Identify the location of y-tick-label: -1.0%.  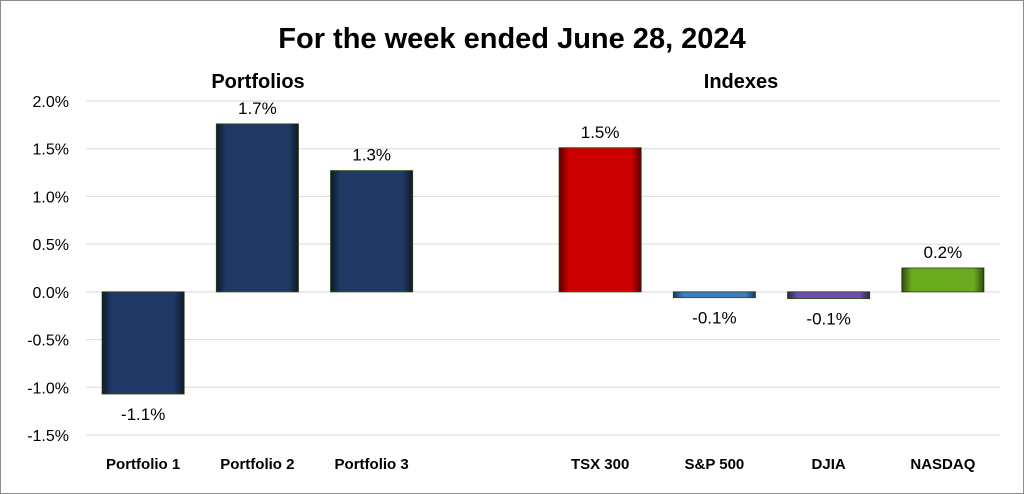
(48, 388).